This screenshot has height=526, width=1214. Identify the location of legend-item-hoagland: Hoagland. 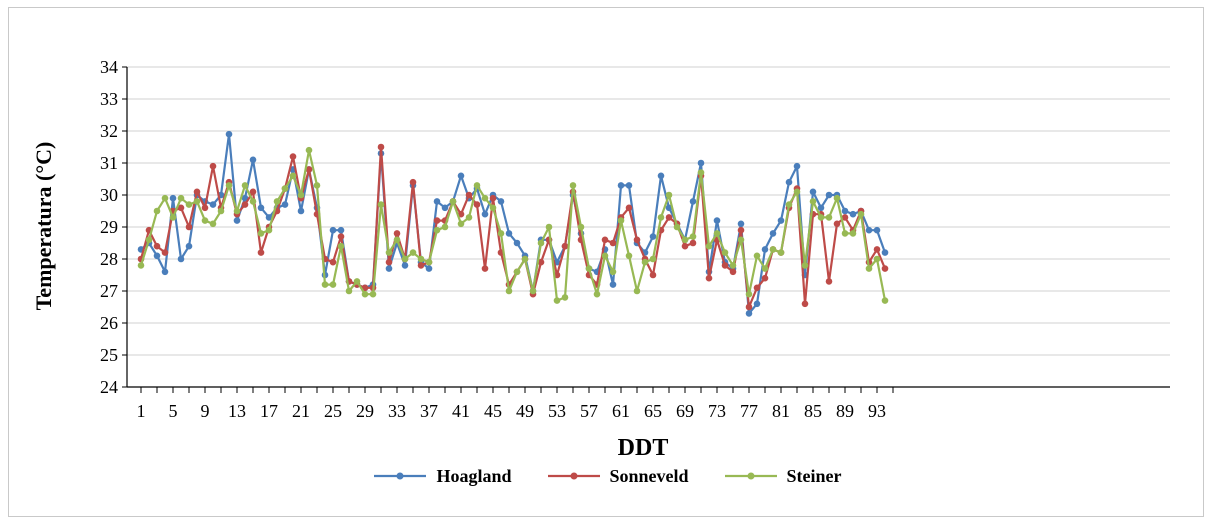
(442, 476).